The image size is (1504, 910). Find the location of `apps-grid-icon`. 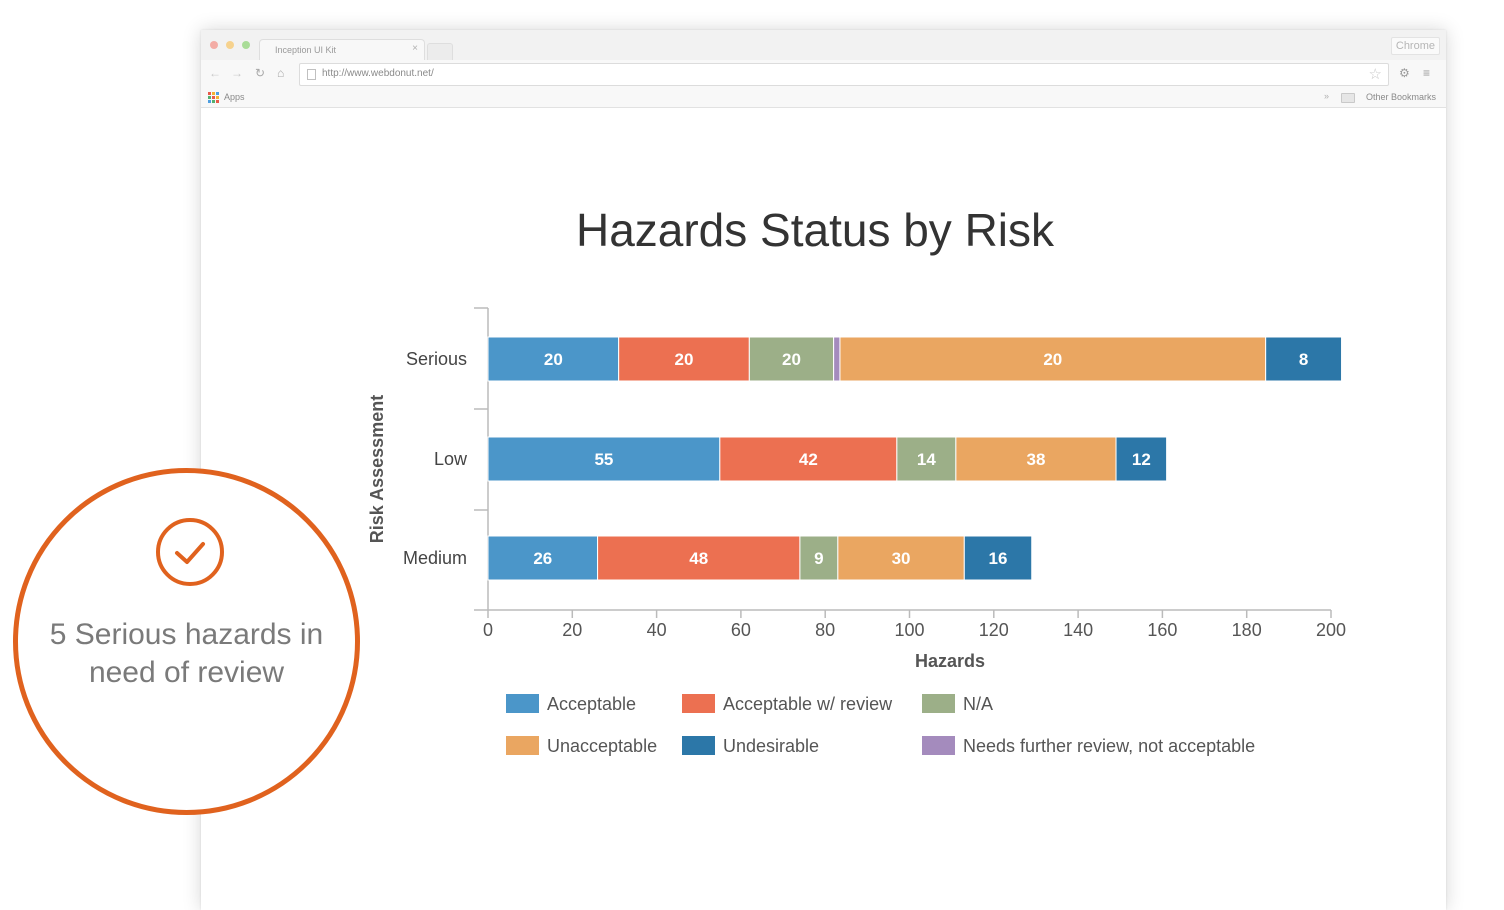

apps-grid-icon is located at coordinates (213, 97).